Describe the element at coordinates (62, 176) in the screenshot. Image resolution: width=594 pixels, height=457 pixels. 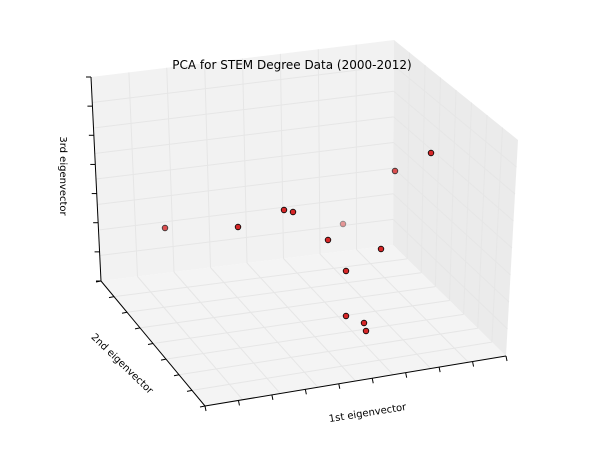
I see `z-axis-label: 3rd eigenvector` at that location.